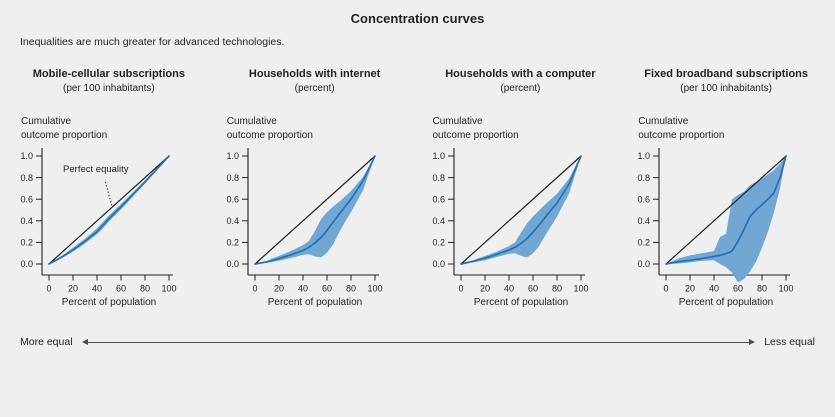 This screenshot has height=417, width=835. I want to click on panel-title: Households with a computer, so click(520, 74).